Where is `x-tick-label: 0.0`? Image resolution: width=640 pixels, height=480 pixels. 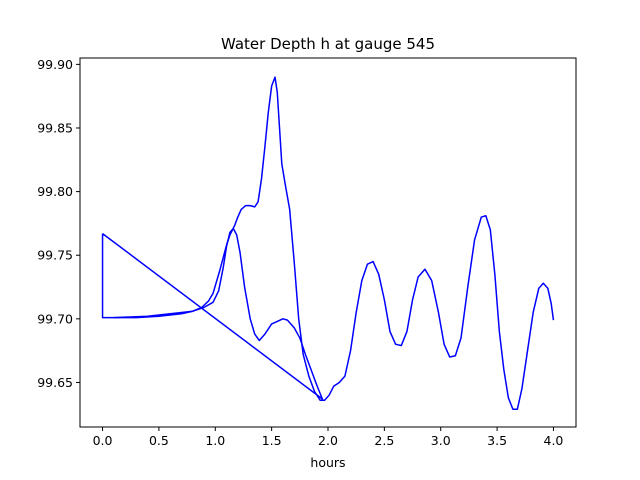
x-tick-label: 0.0 is located at coordinates (103, 440).